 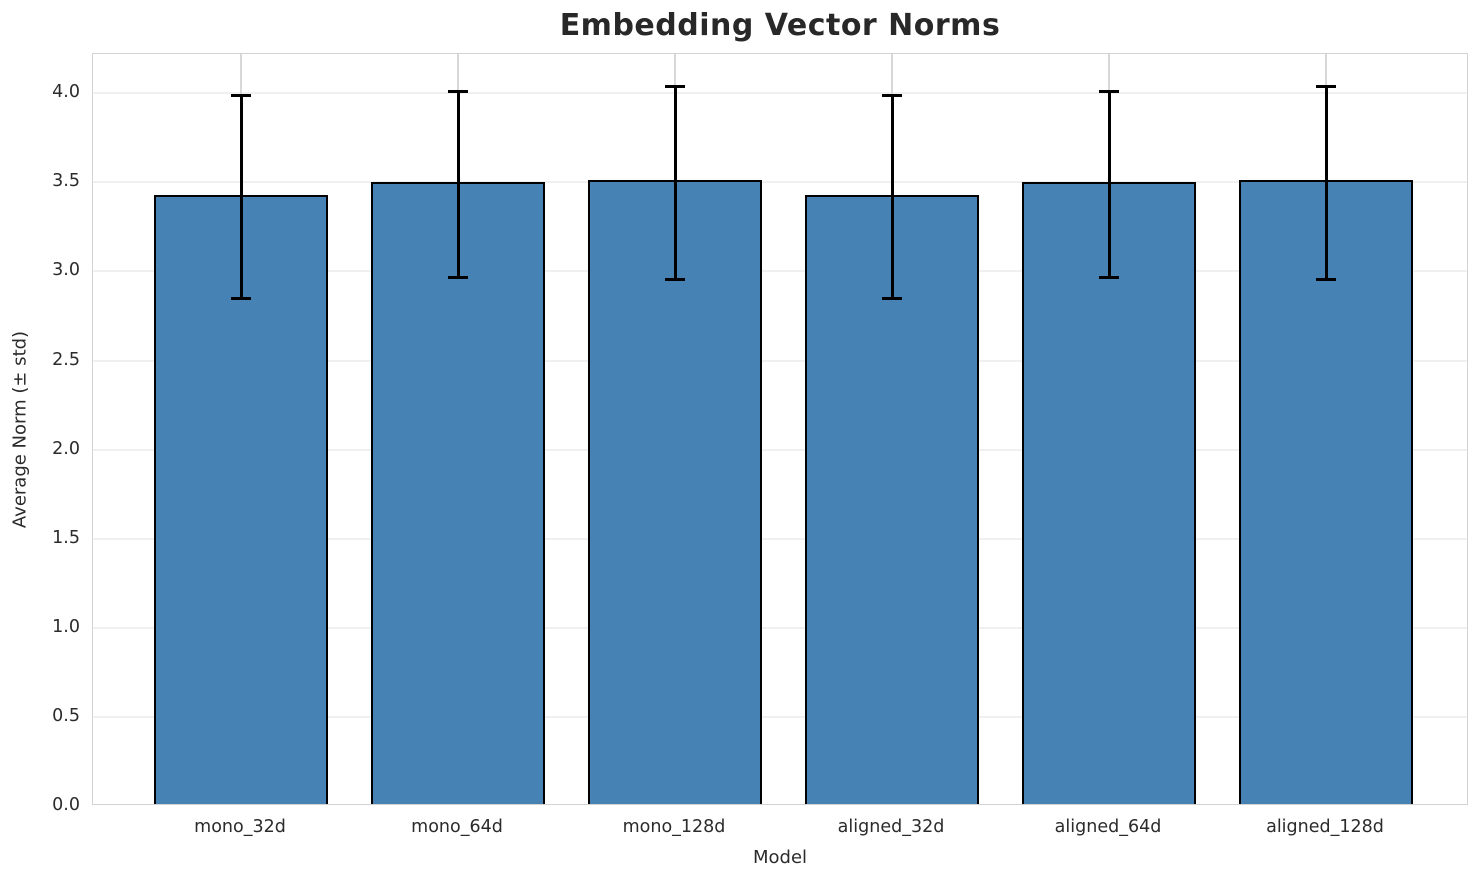 I want to click on x-tick-label-aligned_128d: aligned_128d, so click(x=1325, y=827).